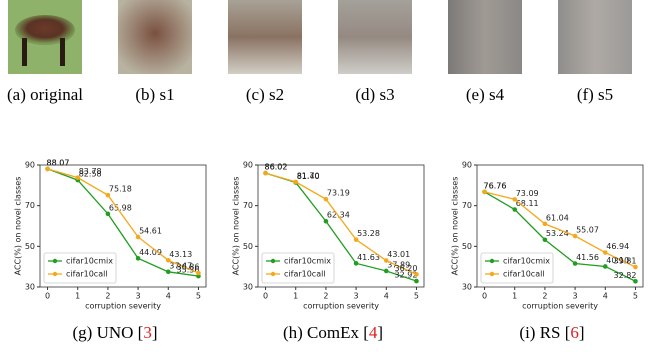 The height and width of the screenshot is (354, 657). I want to click on value-label: 36.86, so click(188, 267).